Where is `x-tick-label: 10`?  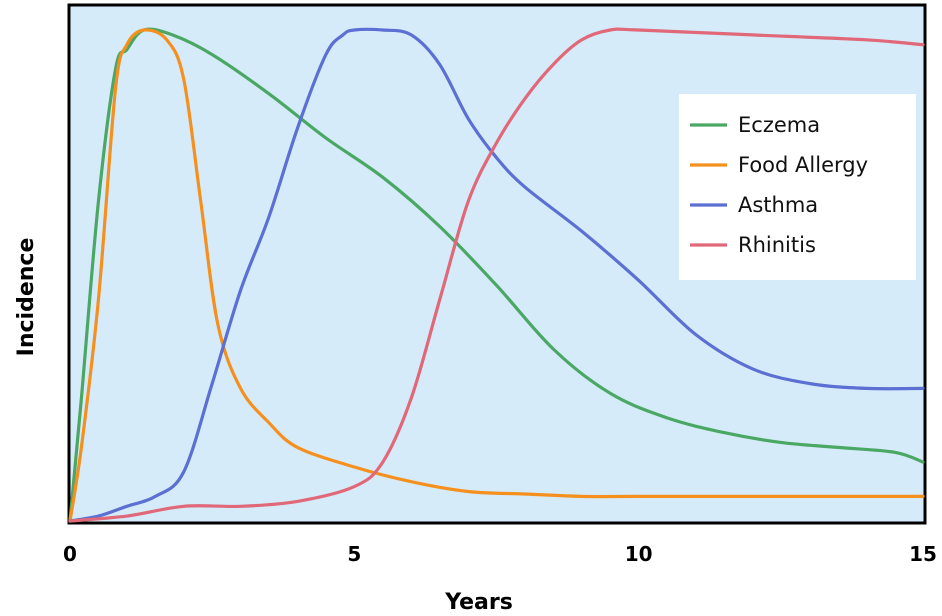
x-tick-label: 10 is located at coordinates (639, 554).